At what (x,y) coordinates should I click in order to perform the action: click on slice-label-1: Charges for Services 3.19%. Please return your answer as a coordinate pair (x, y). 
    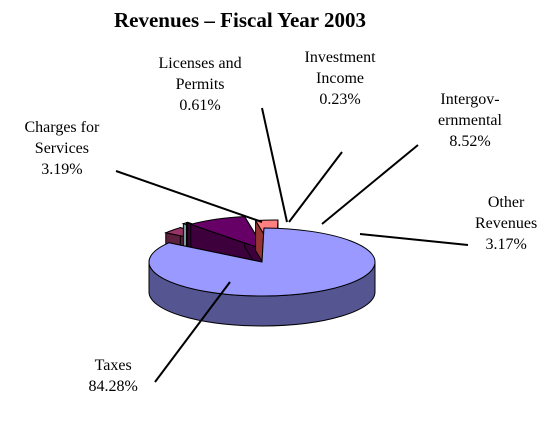
    Looking at the image, I should click on (62, 148).